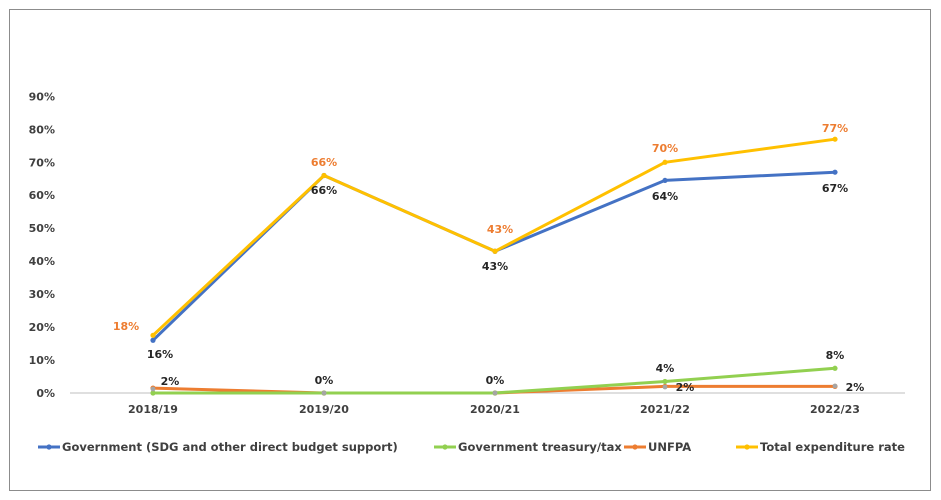 Image resolution: width=941 pixels, height=500 pixels. Describe the element at coordinates (835, 409) in the screenshot. I see `x-tick-label: 2022/23` at that location.